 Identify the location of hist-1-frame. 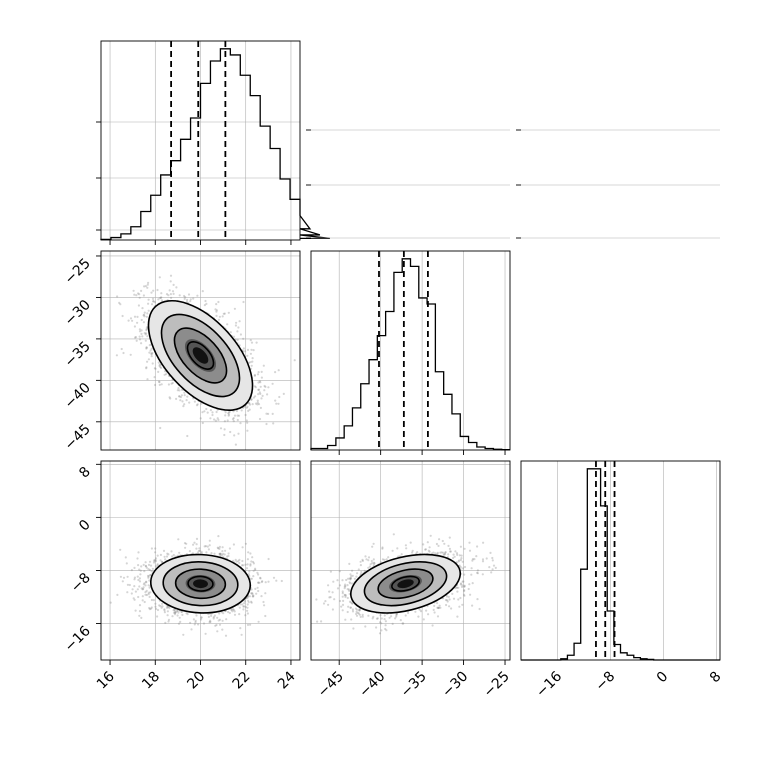
(410, 350).